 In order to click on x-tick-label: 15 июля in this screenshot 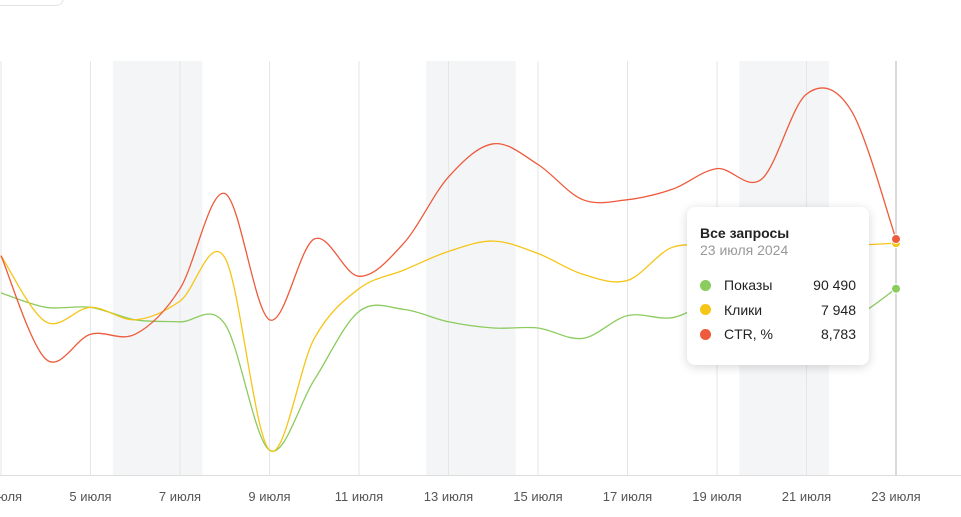, I will do `click(537, 496)`.